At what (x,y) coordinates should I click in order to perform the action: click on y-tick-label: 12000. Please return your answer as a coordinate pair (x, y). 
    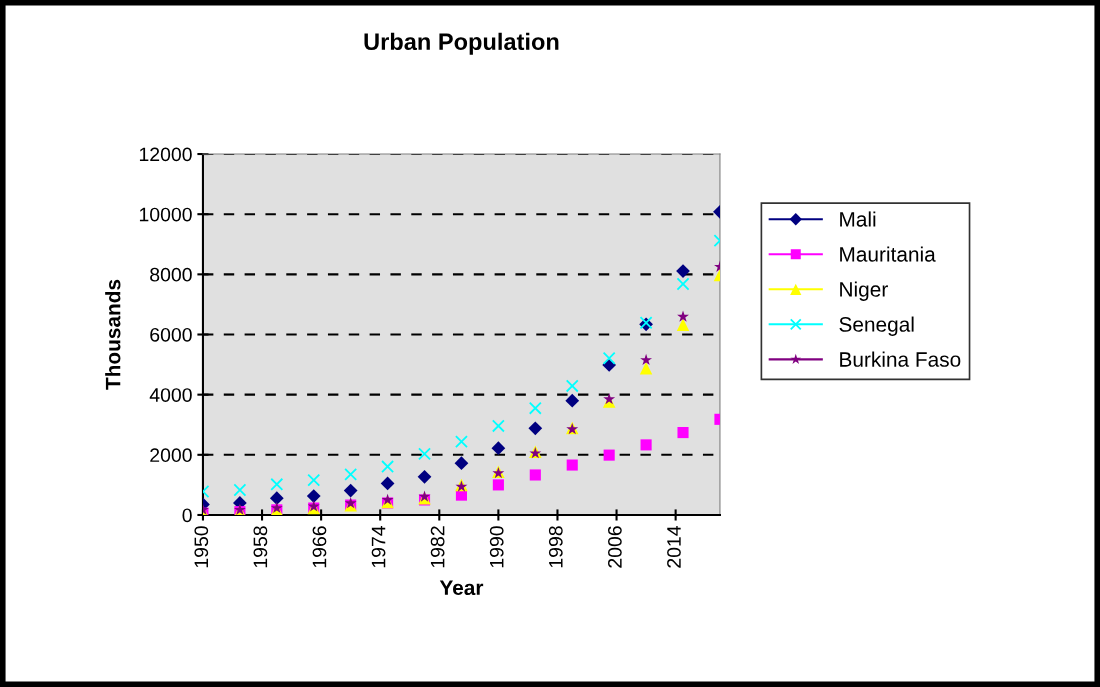
    Looking at the image, I should click on (165, 154).